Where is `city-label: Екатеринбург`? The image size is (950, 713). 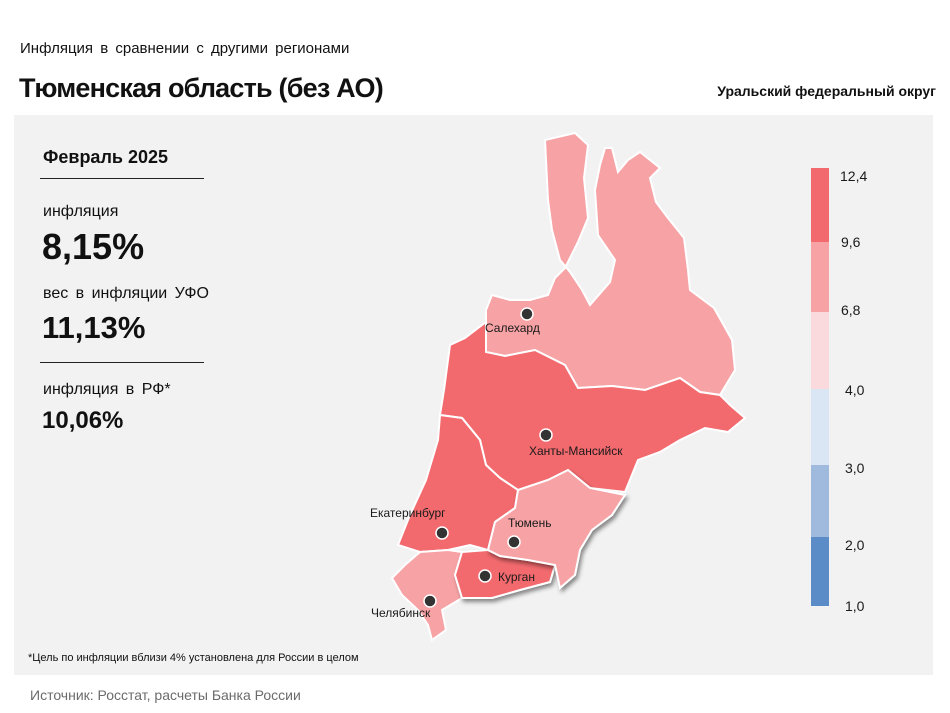
city-label: Екатеринбург is located at coordinates (408, 513).